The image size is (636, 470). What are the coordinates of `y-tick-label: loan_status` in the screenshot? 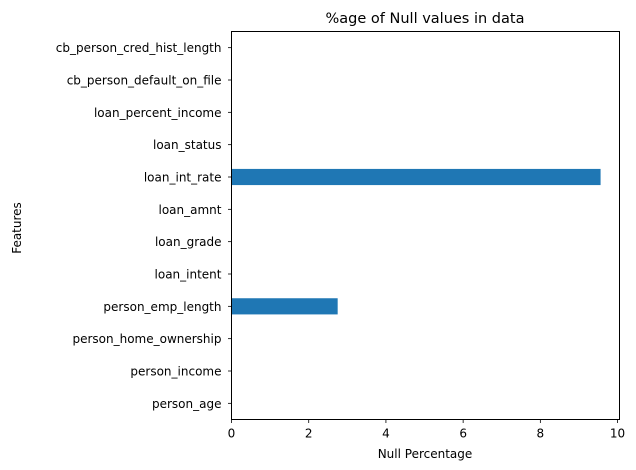 It's located at (187, 145).